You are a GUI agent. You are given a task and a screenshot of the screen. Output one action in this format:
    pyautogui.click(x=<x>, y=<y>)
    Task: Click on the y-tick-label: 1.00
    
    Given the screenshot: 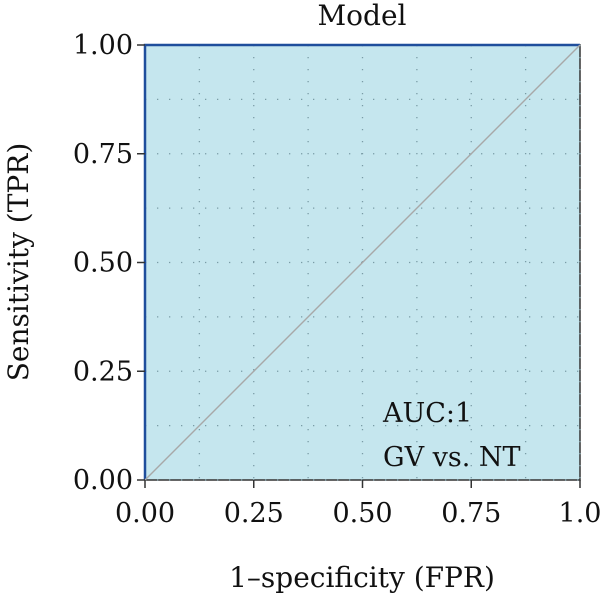 What is the action you would take?
    pyautogui.click(x=103, y=45)
    